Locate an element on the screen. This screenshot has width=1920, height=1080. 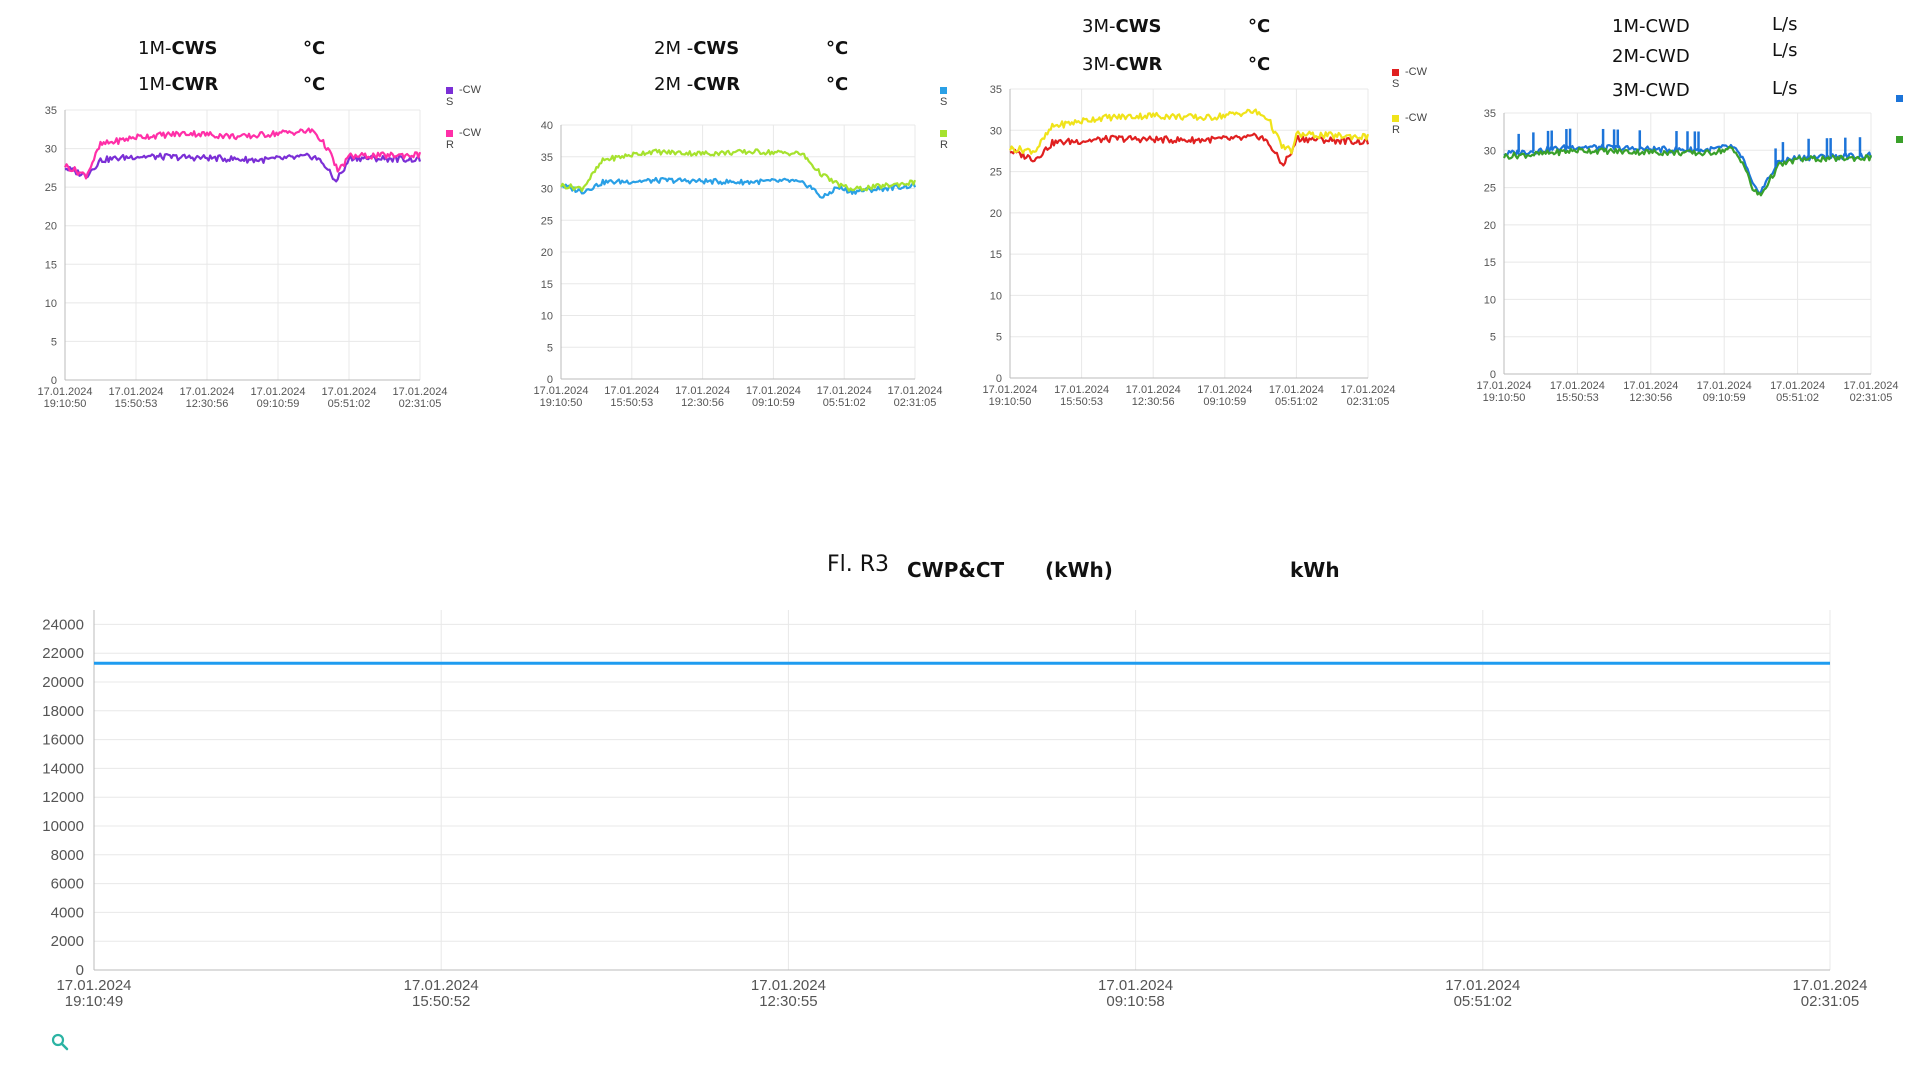
title-line-2: 2M-CWD is located at coordinates (1651, 56).